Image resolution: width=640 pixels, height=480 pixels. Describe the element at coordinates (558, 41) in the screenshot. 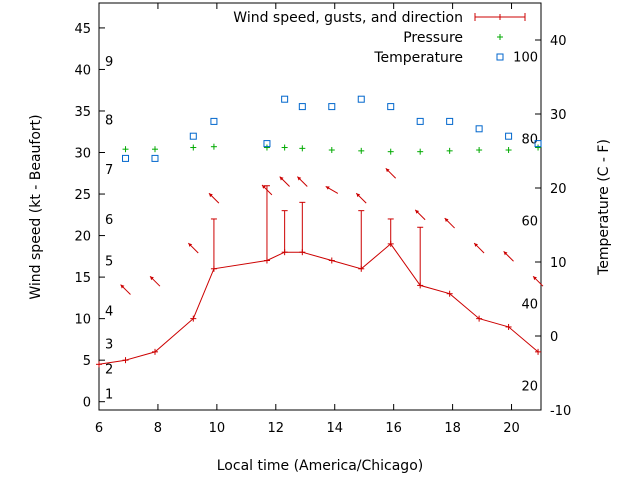

I see `y2-tick-label: 40` at that location.